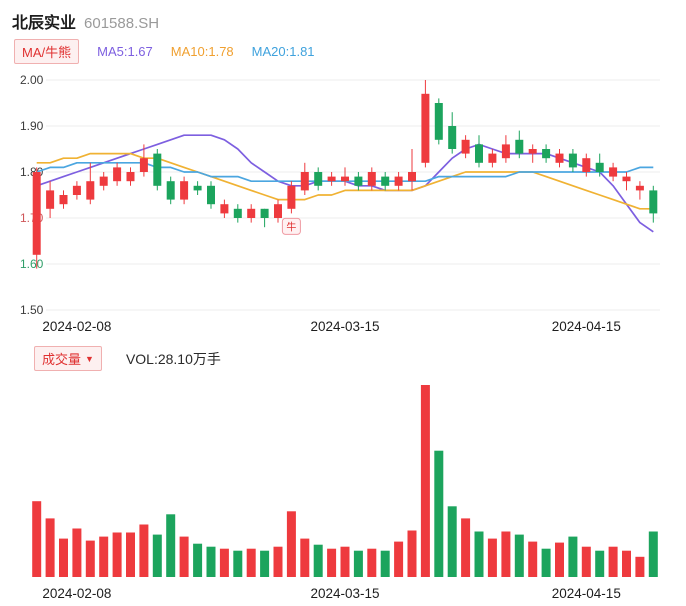 The image size is (686, 606). Describe the element at coordinates (344, 593) in the screenshot. I see `x-axis-label: 2024-03-15` at that location.